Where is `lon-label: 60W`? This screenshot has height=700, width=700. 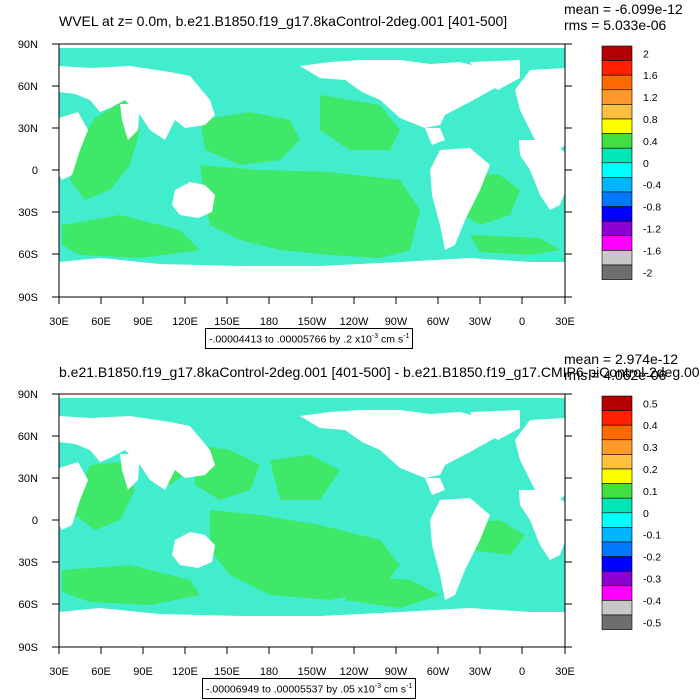 lon-label: 60W is located at coordinates (438, 672).